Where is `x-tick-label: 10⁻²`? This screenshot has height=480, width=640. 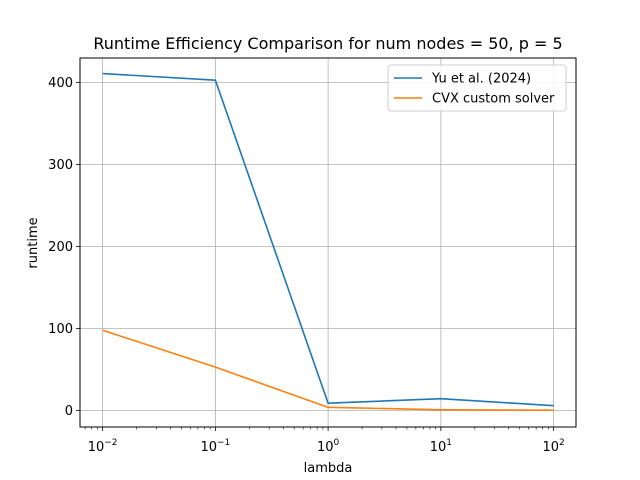 x-tick-label: 10⁻² is located at coordinates (103, 446).